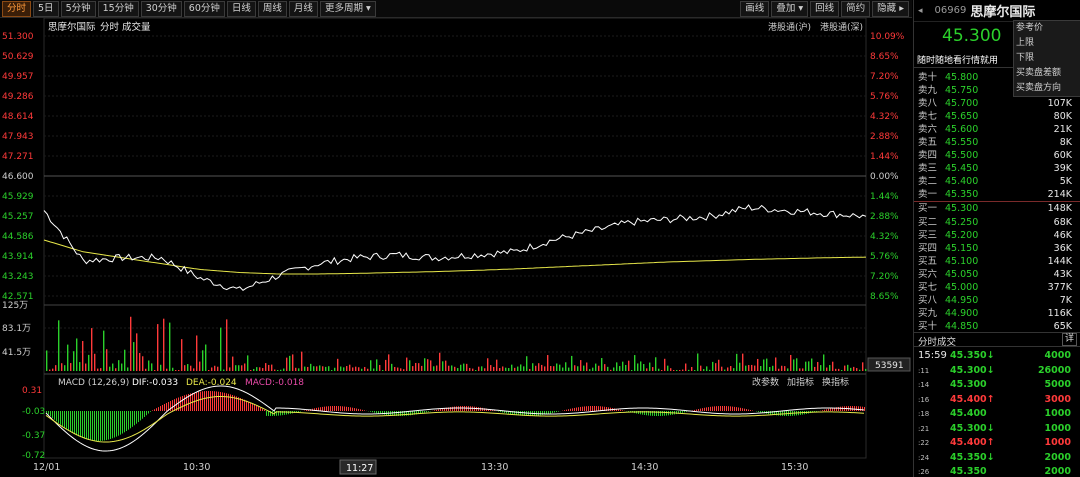 This screenshot has height=477, width=1080. What do you see at coordinates (997, 326) in the screenshot?
I see `bid-level: 买十 44.850 65K` at bounding box center [997, 326].